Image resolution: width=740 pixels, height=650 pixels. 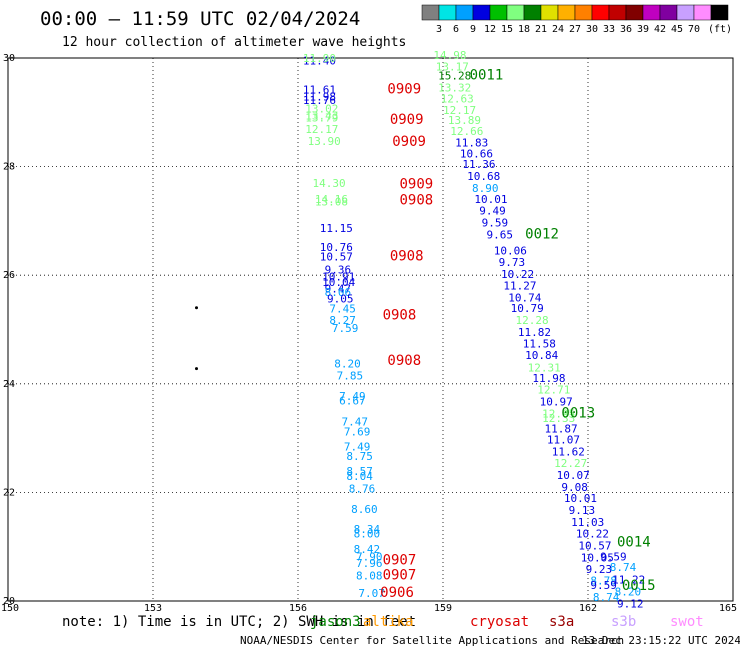 I want to click on y-tick-label: 26, so click(x=9, y=275).